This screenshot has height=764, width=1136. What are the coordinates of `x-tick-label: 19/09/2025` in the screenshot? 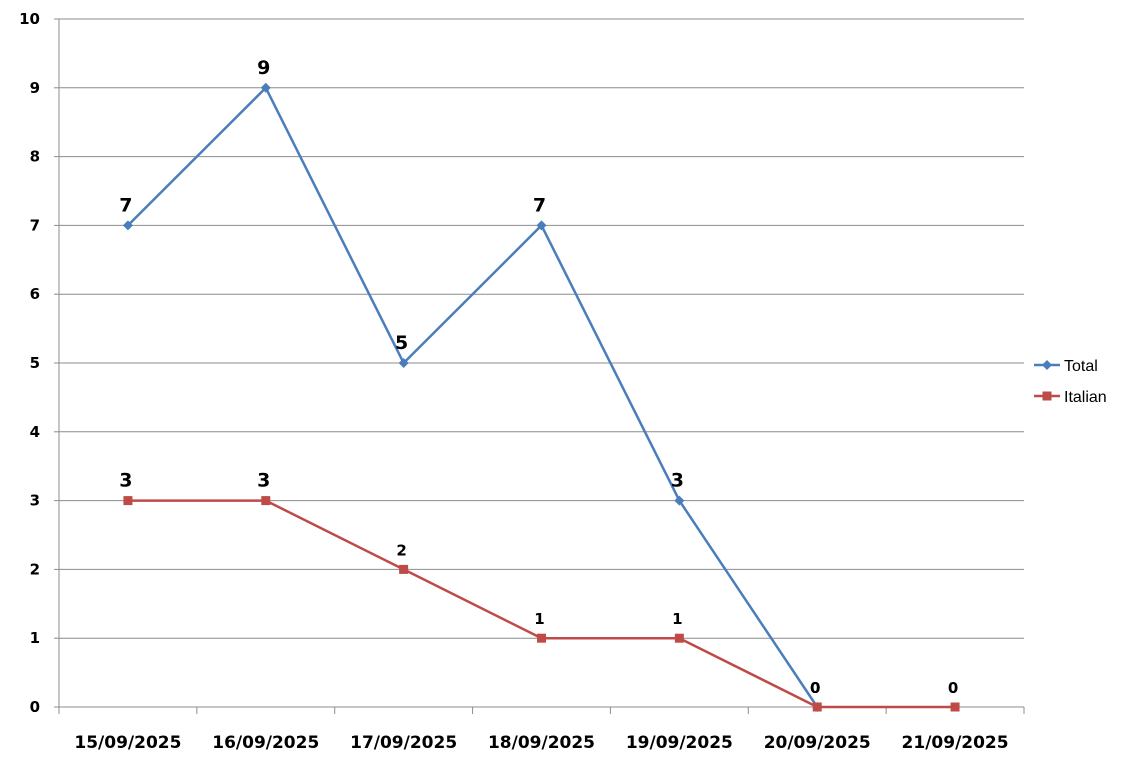 It's located at (679, 743).